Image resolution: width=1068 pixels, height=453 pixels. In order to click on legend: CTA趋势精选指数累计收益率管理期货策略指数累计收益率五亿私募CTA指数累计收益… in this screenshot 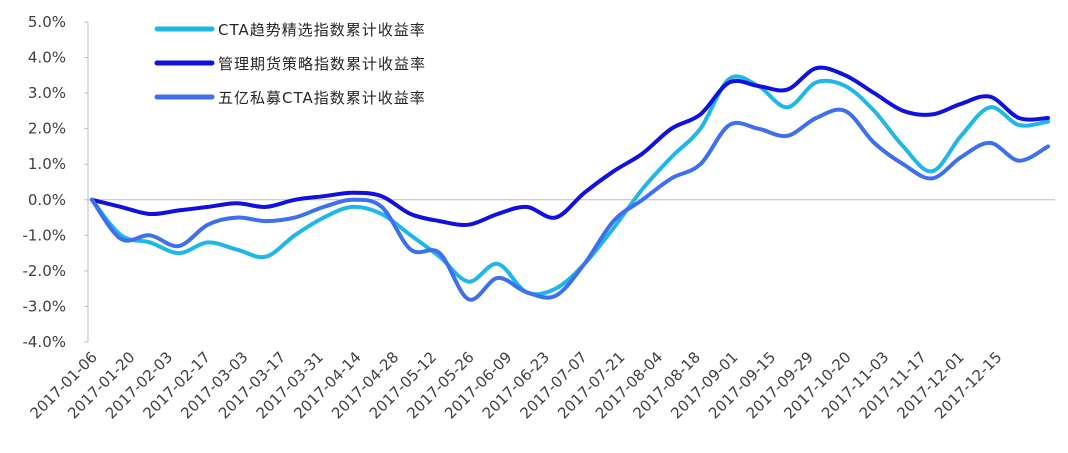, I will do `click(290, 64)`.